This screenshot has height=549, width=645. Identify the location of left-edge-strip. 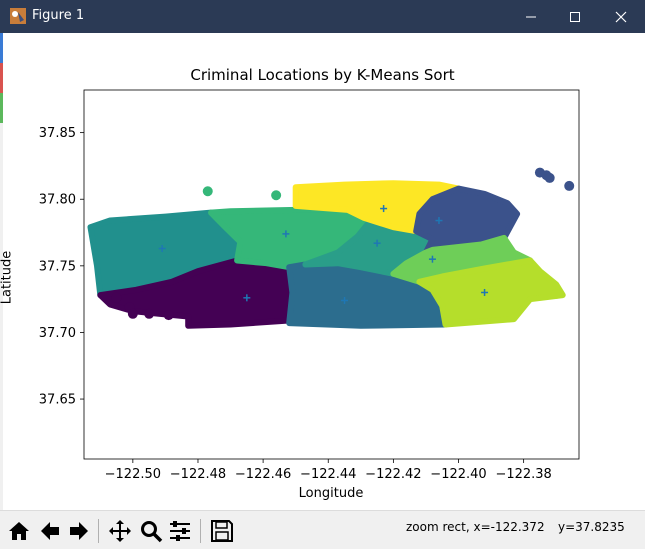
(1, 290).